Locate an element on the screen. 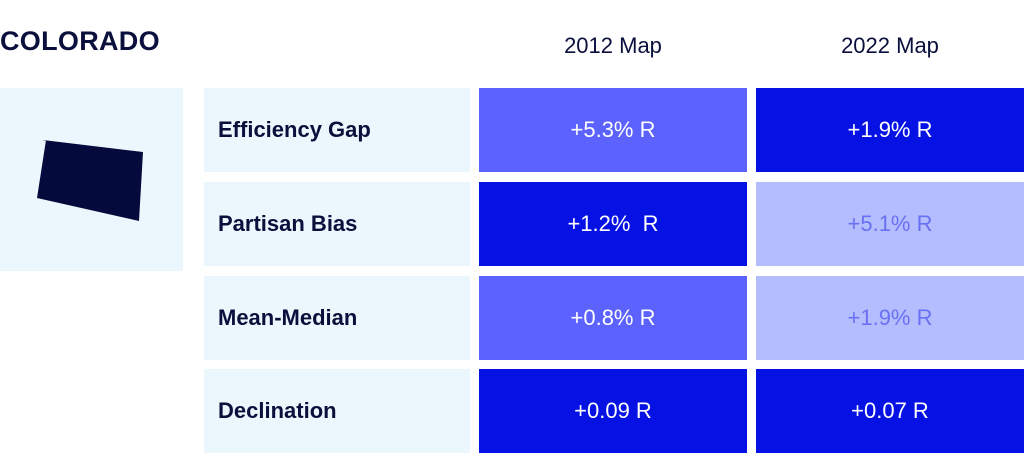 This screenshot has width=1024, height=470. metric-label-efficiency-gap: Efficiency Gap is located at coordinates (337, 130).